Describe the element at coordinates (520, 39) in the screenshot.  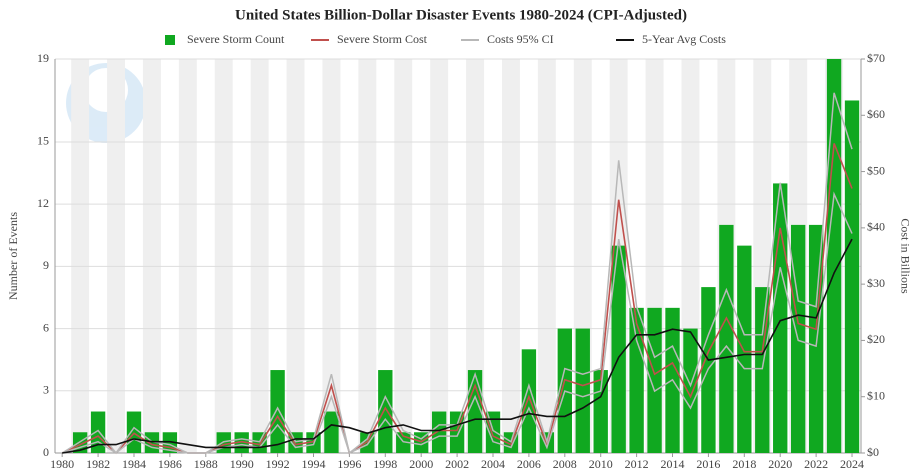
I see `legend-label: Costs 95% CI` at that location.